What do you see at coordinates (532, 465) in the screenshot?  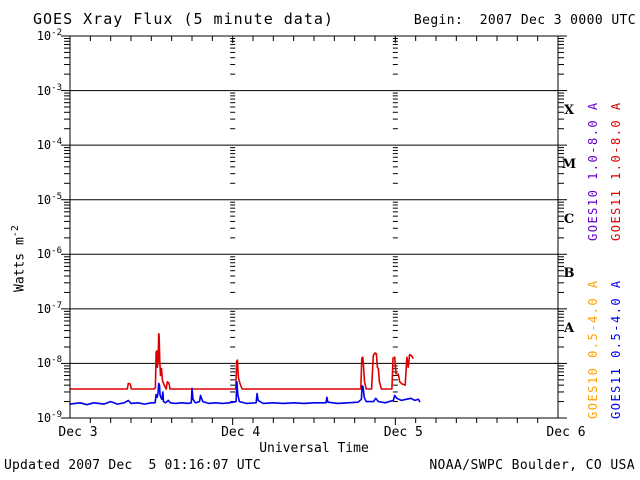 I see `source-credit: NOAA/SWPC Boulder, CO USA` at bounding box center [532, 465].